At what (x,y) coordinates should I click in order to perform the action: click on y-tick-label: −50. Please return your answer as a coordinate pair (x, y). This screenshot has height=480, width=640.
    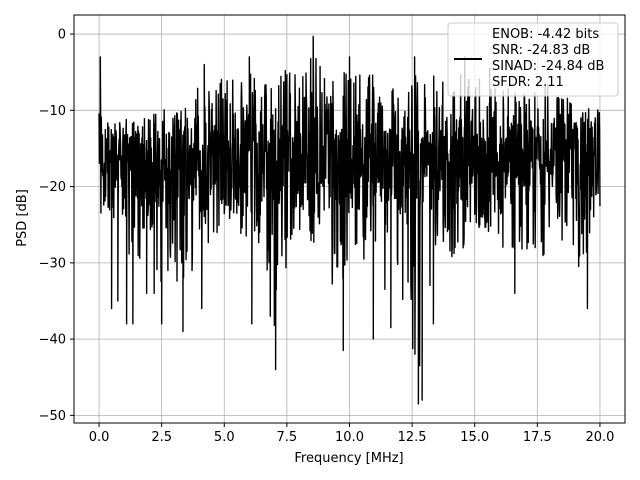
    Looking at the image, I should click on (52, 416).